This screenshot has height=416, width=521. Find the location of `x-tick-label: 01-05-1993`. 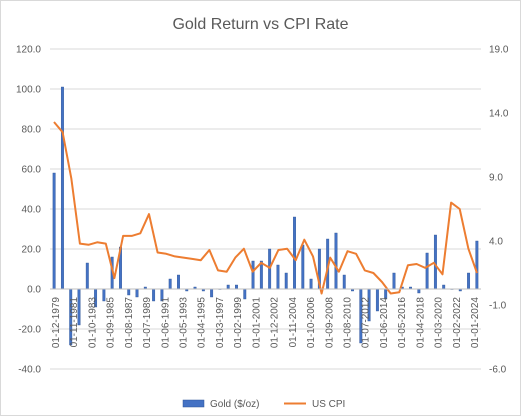

x-tick-label: 01-05-1993 is located at coordinates (184, 323).